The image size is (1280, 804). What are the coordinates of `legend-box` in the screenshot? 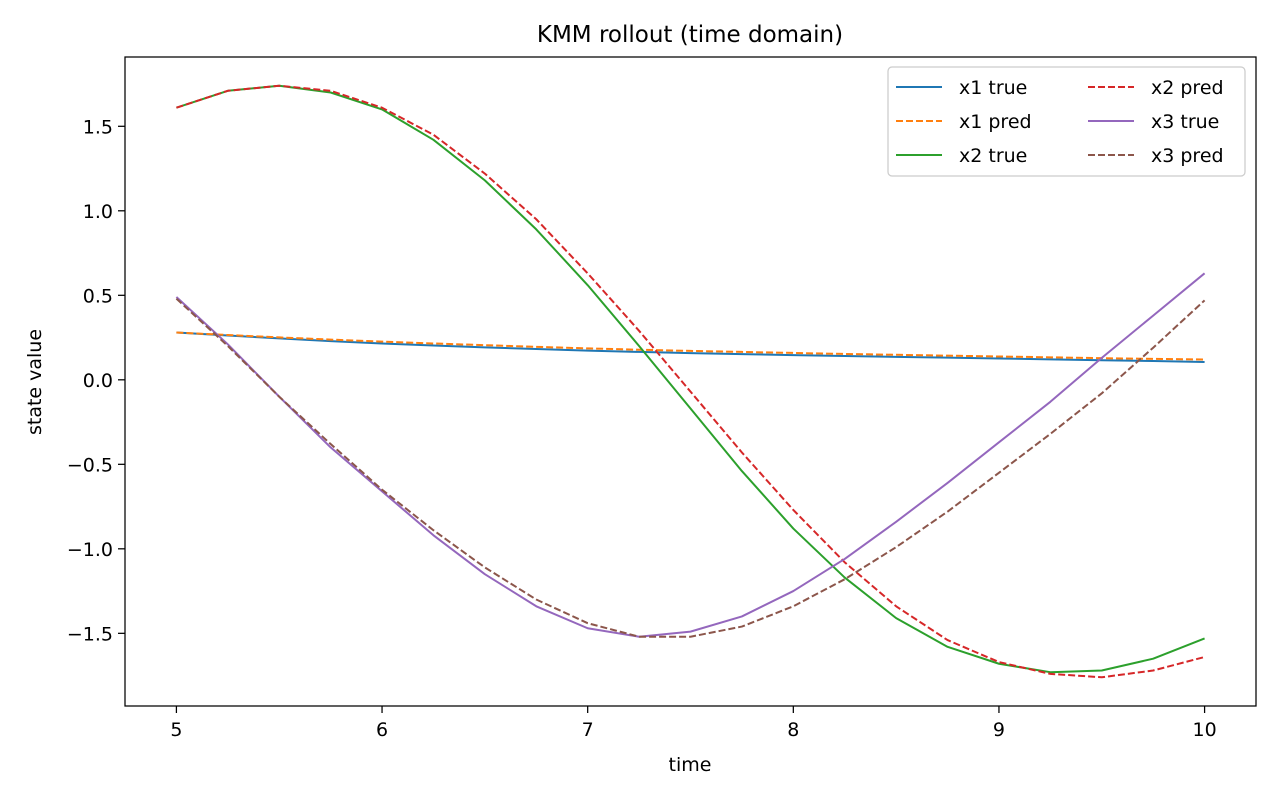 It's located at (1066, 121).